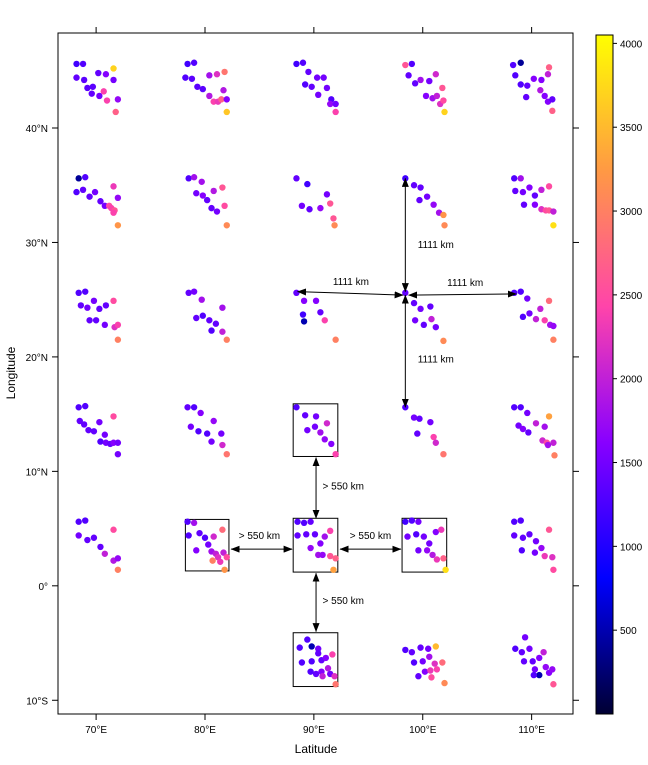 This screenshot has width=648, height=765. Describe the element at coordinates (343, 601) in the screenshot. I see `annotation-bg` at that location.